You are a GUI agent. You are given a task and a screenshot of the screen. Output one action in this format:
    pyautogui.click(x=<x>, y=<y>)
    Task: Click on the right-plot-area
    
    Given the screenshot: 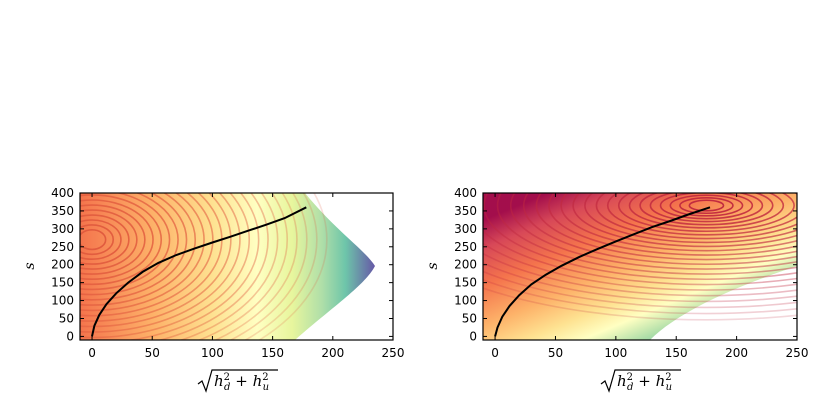 What is the action you would take?
    pyautogui.click(x=640, y=266)
    